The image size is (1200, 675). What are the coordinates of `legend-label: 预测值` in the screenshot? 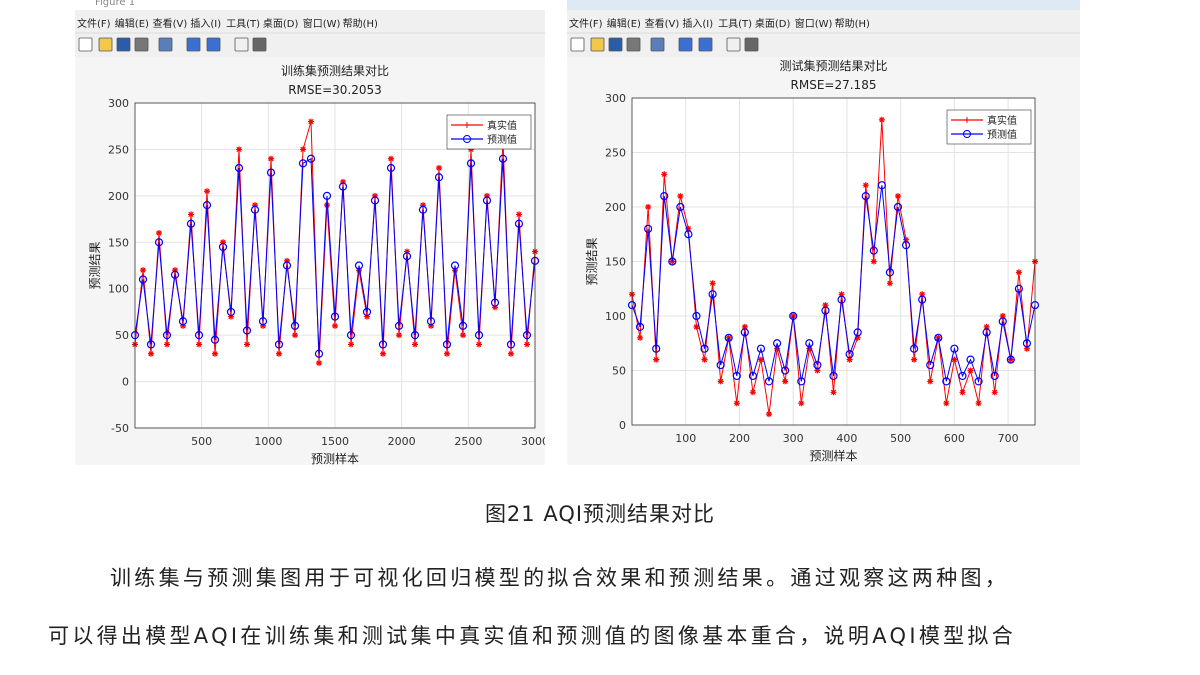 It's located at (1002, 134).